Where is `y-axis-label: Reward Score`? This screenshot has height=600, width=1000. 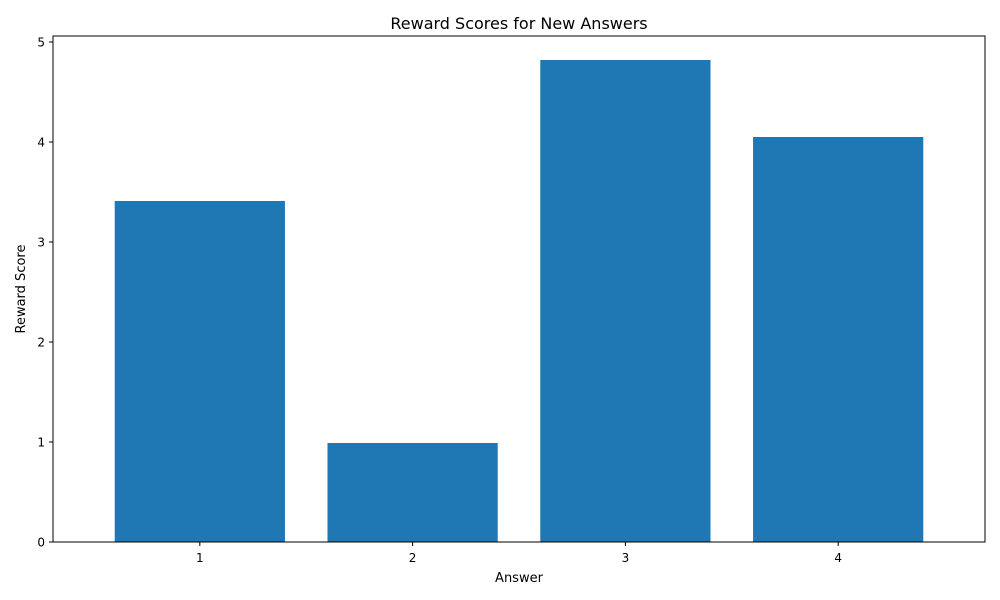 y-axis-label: Reward Score is located at coordinates (21, 289).